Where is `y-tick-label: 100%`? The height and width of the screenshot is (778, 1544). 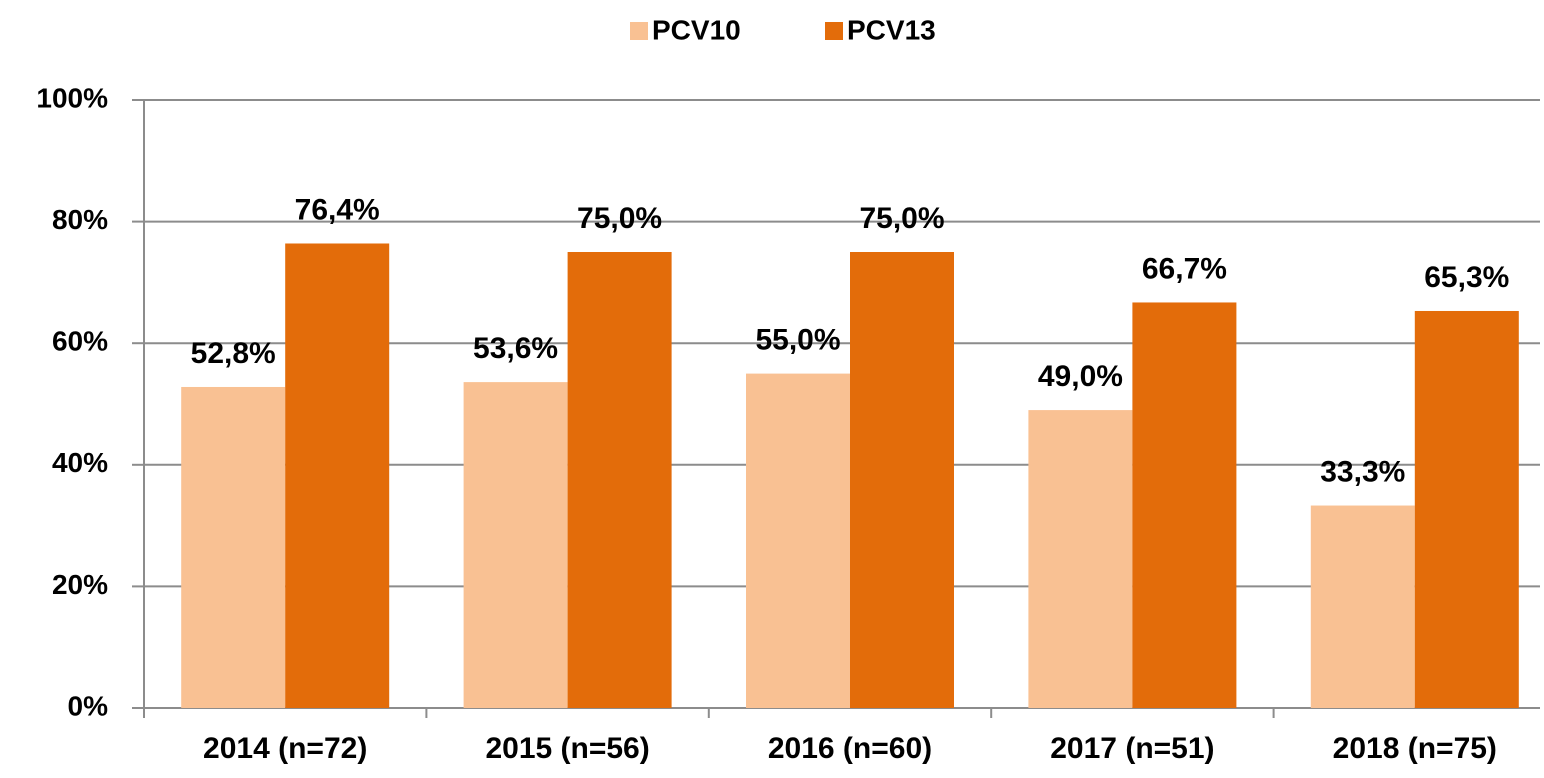 y-tick-label: 100% is located at coordinates (72, 97).